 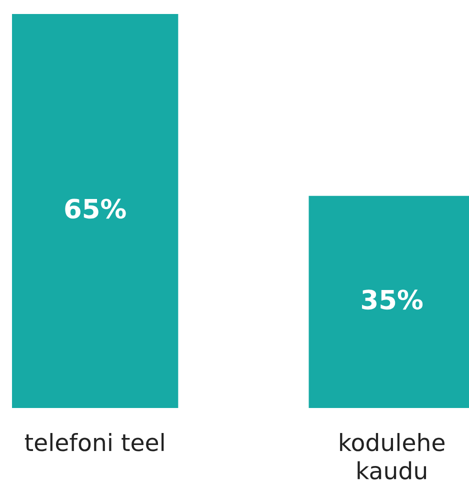 What do you see at coordinates (94, 442) in the screenshot?
I see `x-tick-label: telefoni teel` at bounding box center [94, 442].